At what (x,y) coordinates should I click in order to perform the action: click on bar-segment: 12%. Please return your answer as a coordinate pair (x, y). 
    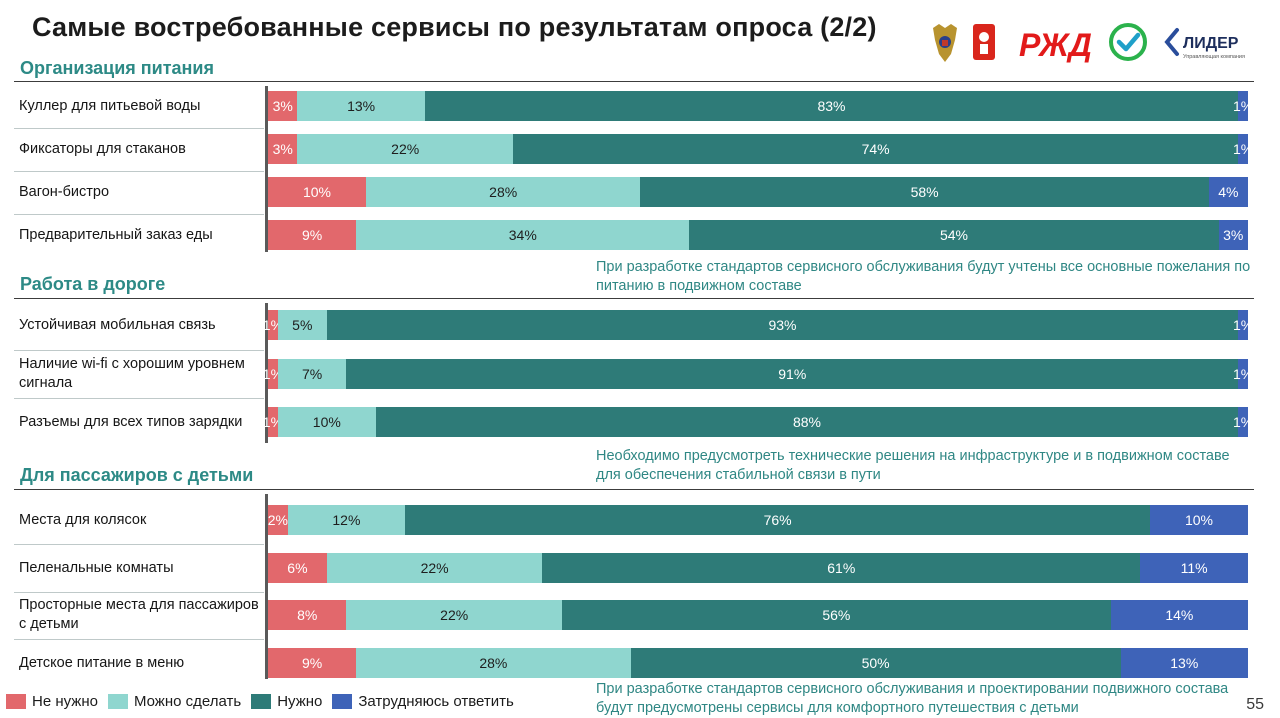
    Looking at the image, I should click on (346, 520).